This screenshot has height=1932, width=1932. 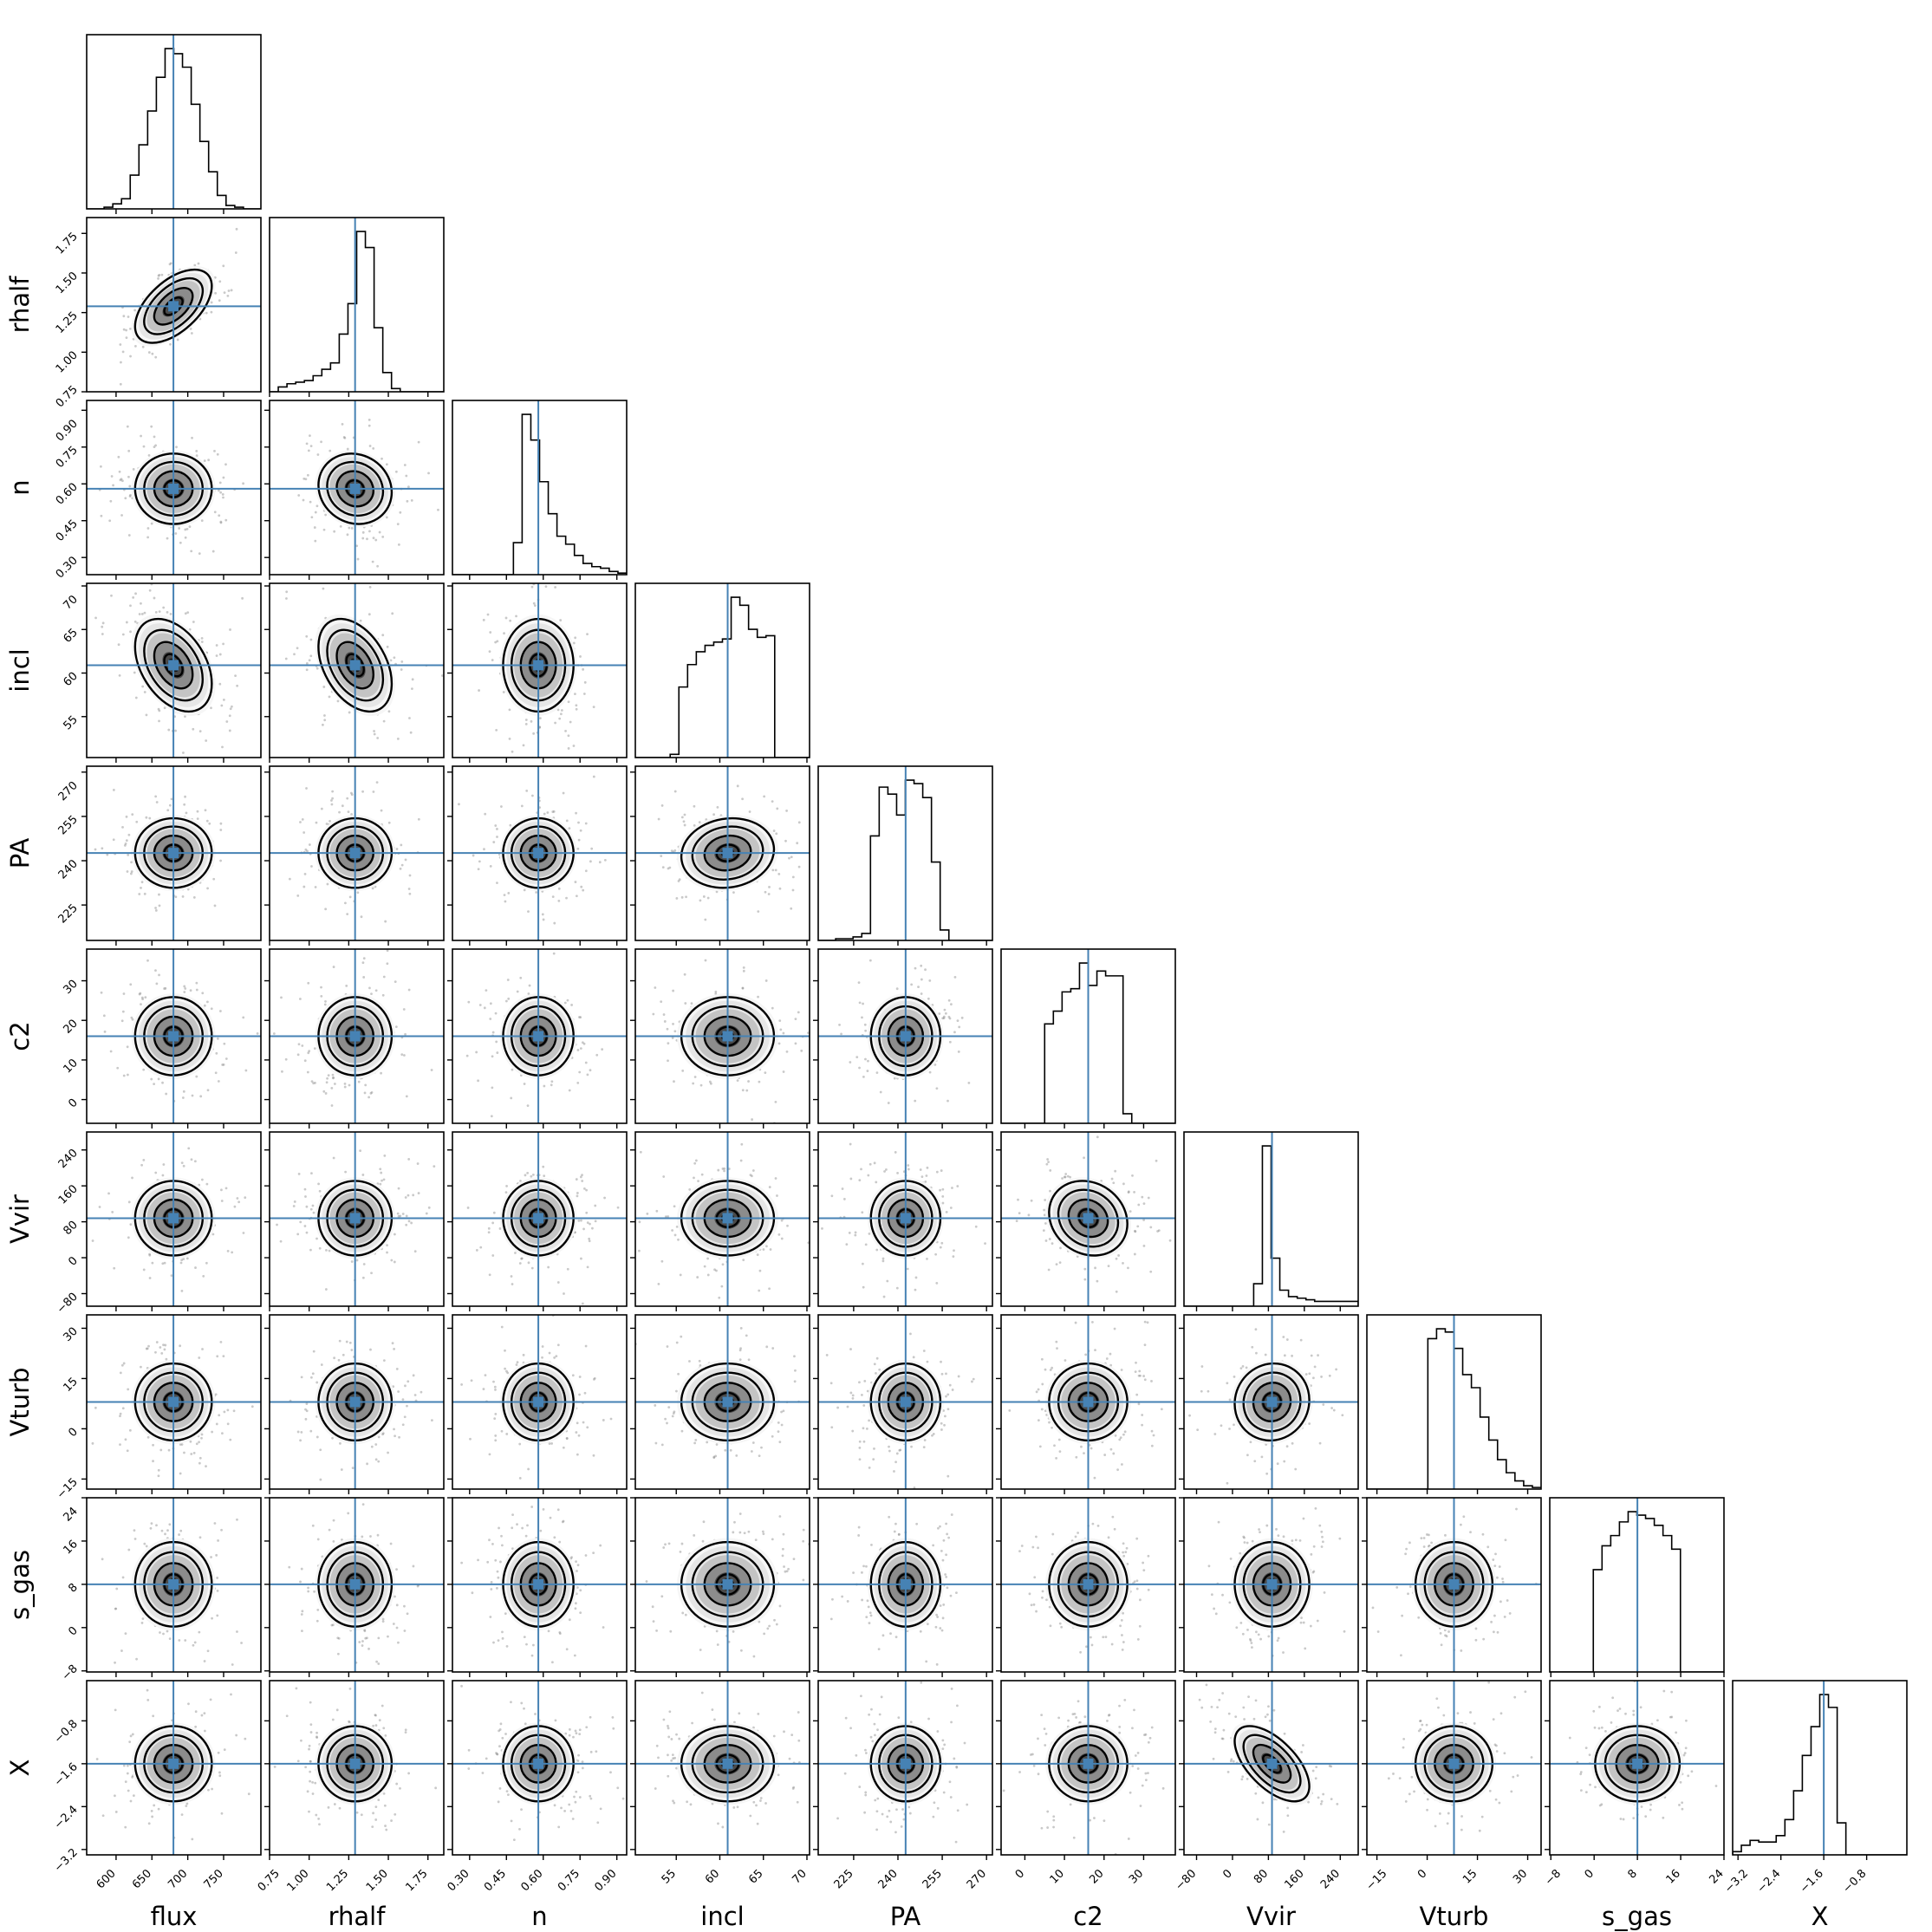 I want to click on panel-Vturb-vs-X: −15 0 15 30, so click(x=1452, y=1786).